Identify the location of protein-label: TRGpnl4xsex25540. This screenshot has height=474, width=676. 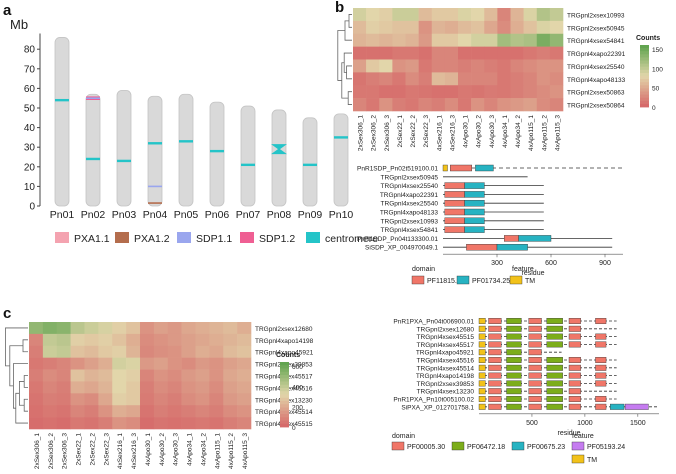
(410, 204).